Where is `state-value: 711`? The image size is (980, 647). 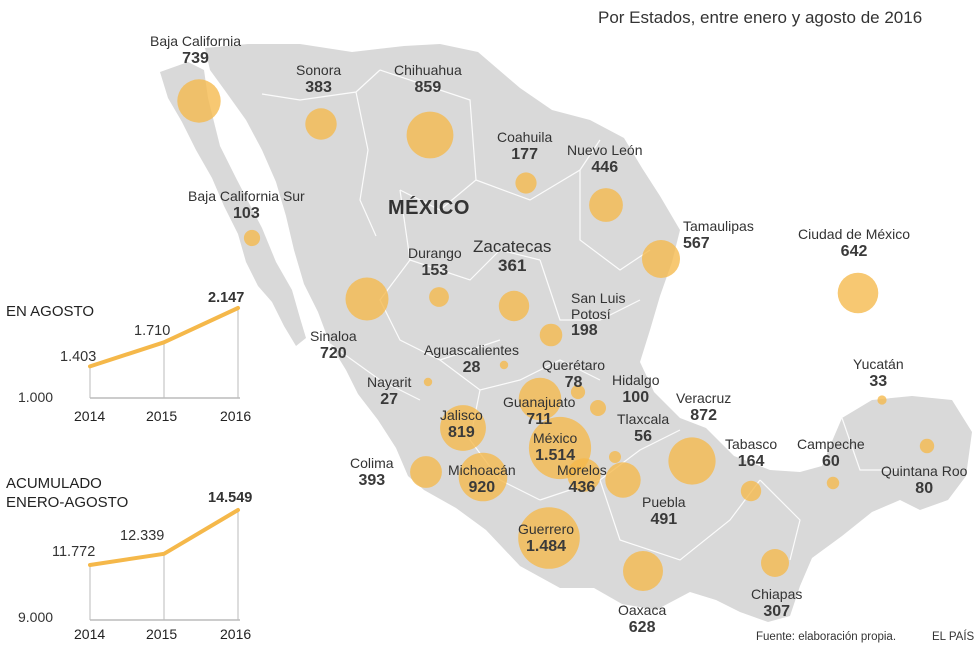 state-value: 711 is located at coordinates (539, 419).